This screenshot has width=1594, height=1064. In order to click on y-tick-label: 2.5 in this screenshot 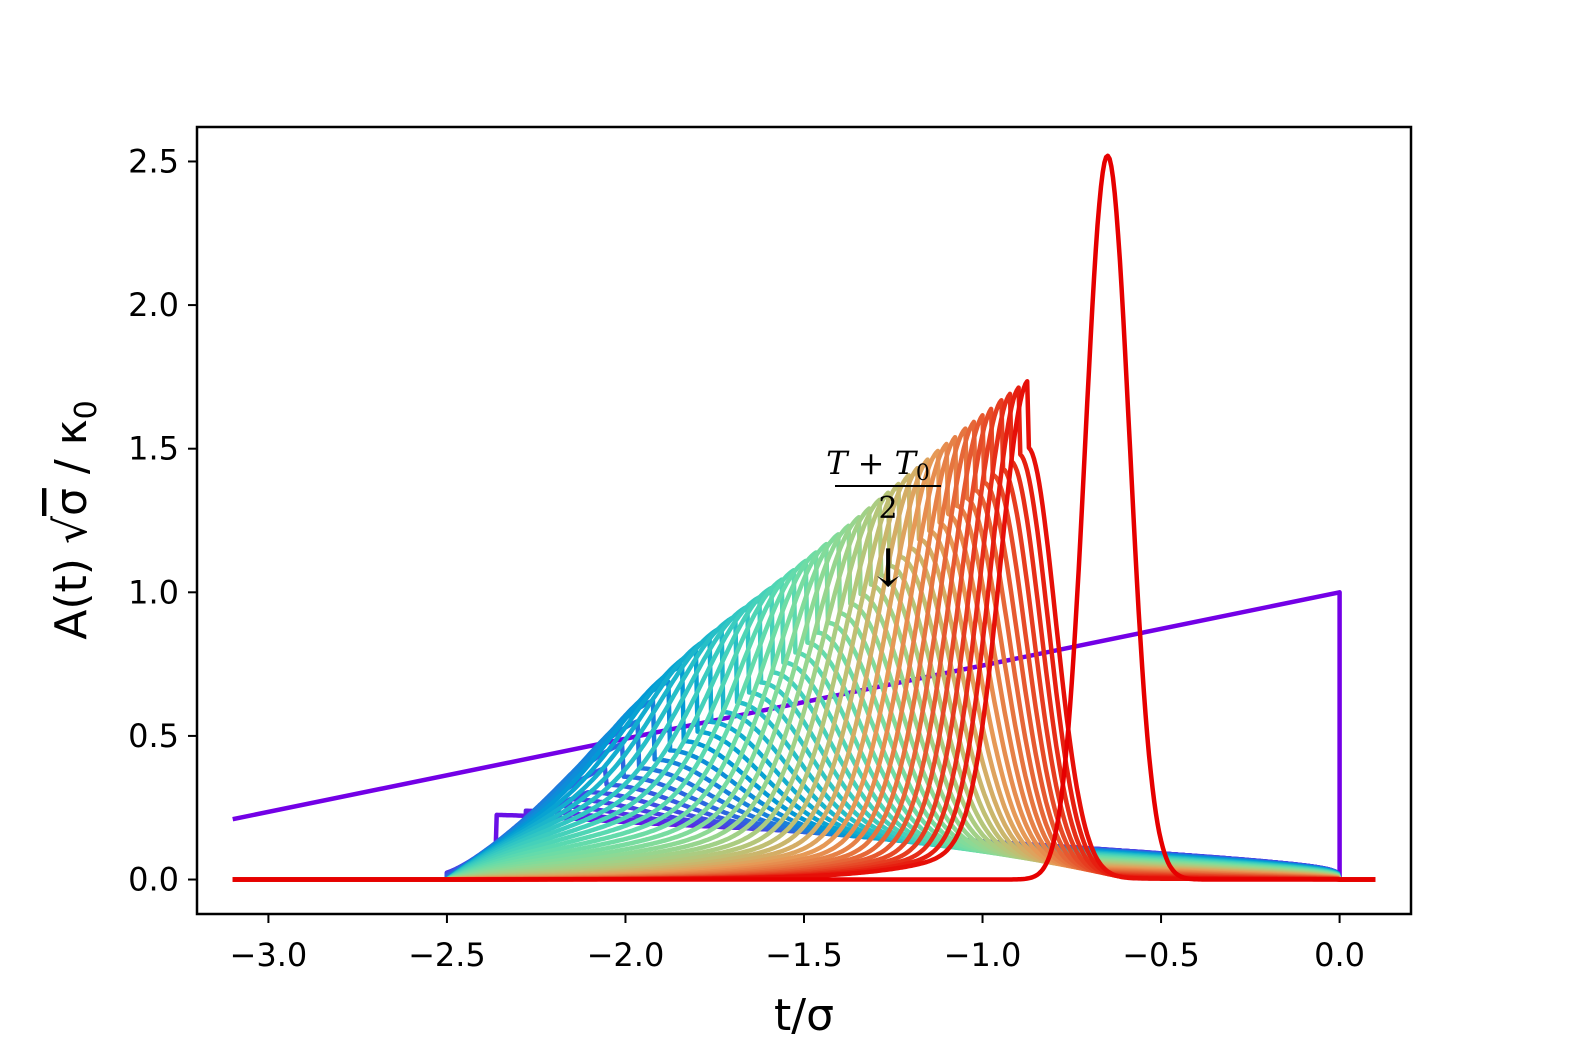, I will do `click(153, 161)`.